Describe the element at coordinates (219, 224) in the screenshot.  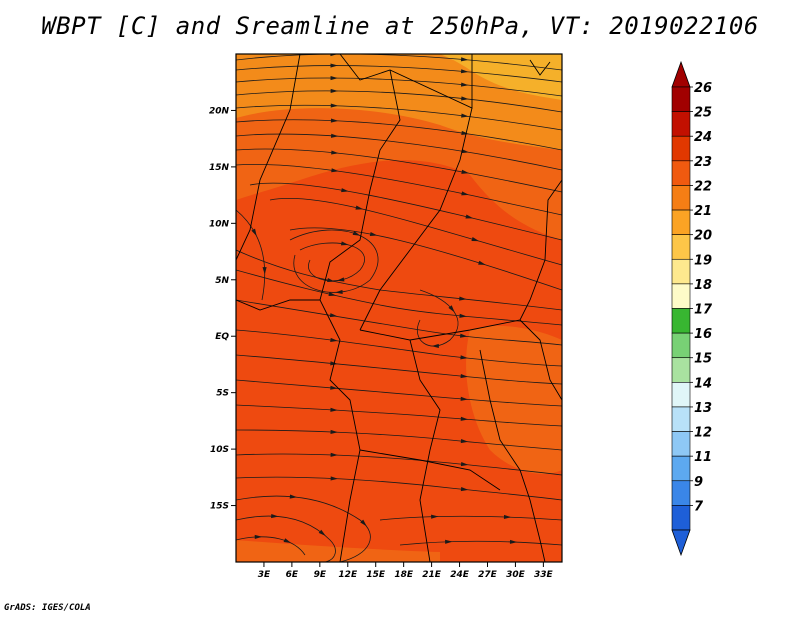
I see `lat-tick-label: 10N` at that location.